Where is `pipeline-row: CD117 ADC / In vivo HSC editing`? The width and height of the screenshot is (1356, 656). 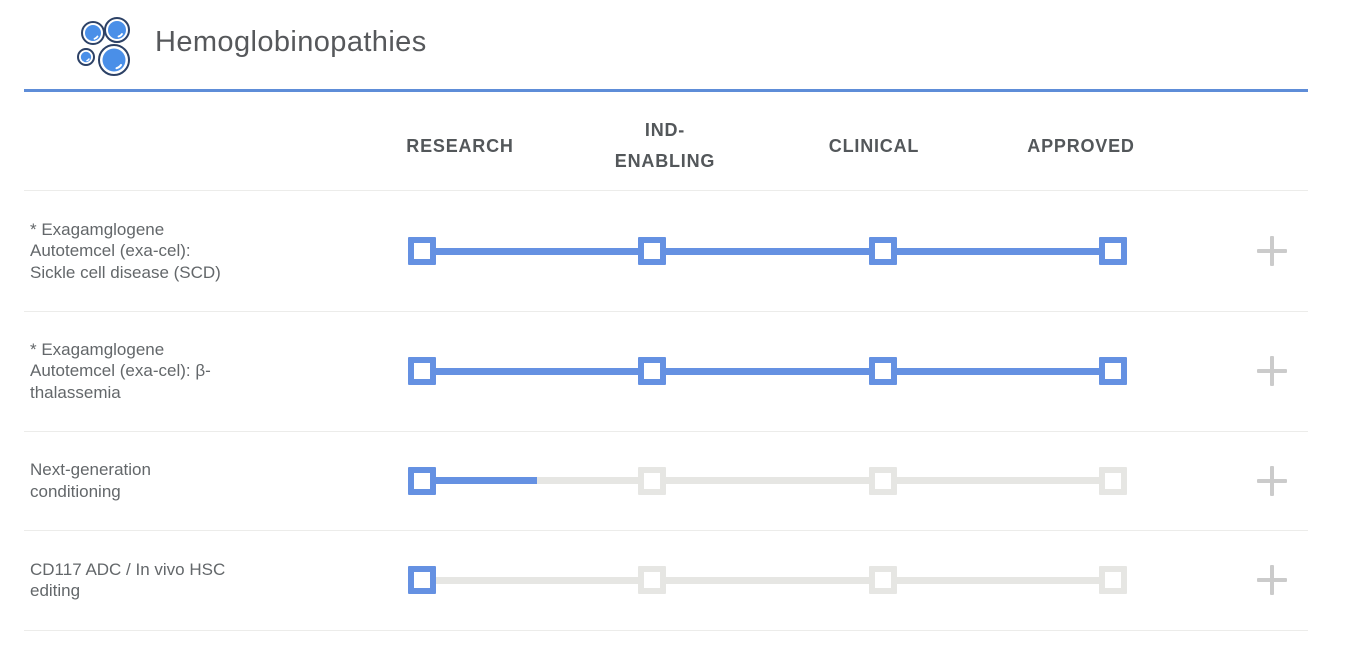
pipeline-row: CD117 ADC / In vivo HSC editing is located at coordinates (666, 580).